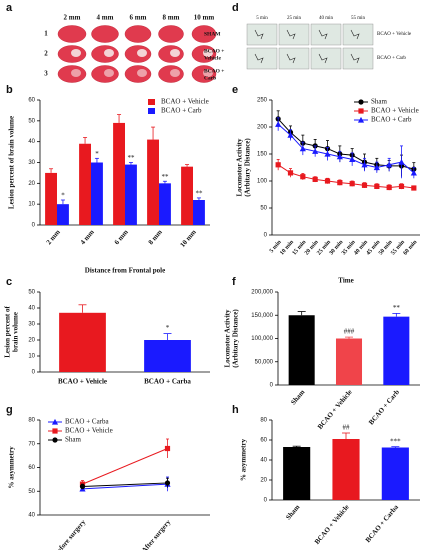 The width and height of the screenshot is (431, 550). What do you see at coordinates (156, 534) in the screenshot?
I see `x-tick-label: After surgery` at bounding box center [156, 534].